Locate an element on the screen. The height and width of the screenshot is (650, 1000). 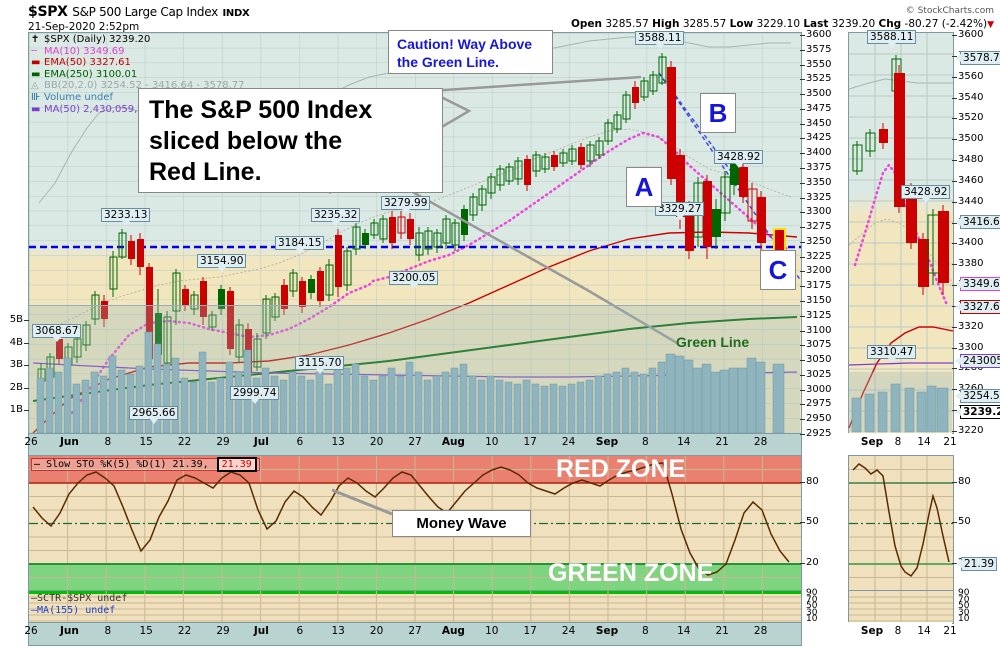
right-price-tick-3500: 3500 is located at coordinates (971, 139).